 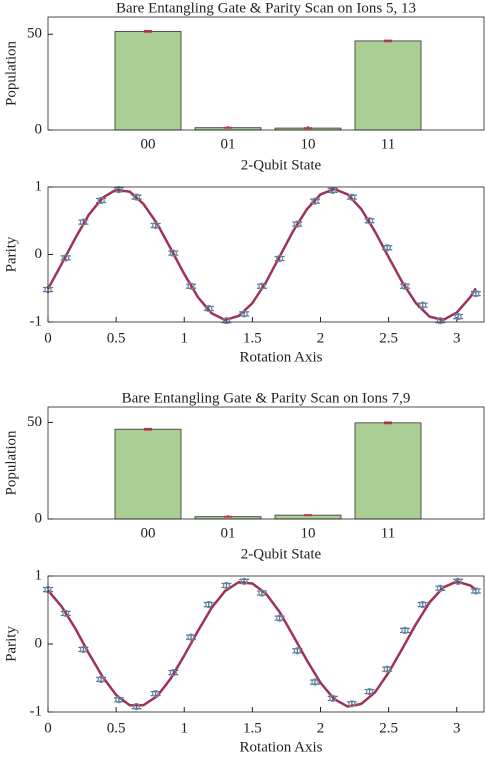 I want to click on x-tick-label: 2.5, so click(x=388, y=728).